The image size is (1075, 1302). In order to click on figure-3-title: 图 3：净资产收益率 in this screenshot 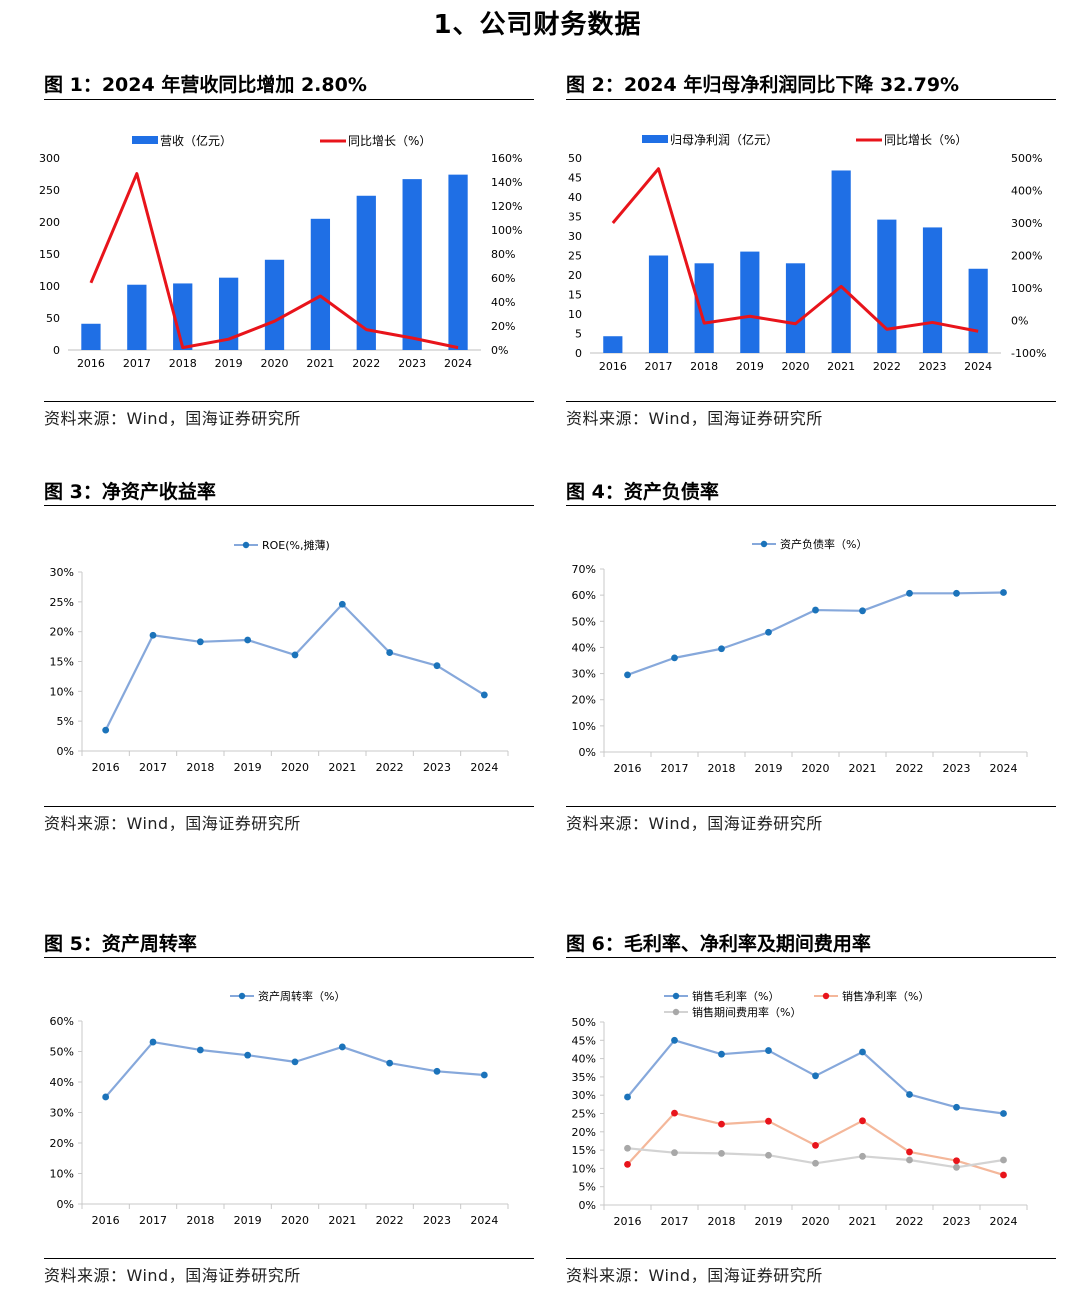, I will do `click(130, 492)`.